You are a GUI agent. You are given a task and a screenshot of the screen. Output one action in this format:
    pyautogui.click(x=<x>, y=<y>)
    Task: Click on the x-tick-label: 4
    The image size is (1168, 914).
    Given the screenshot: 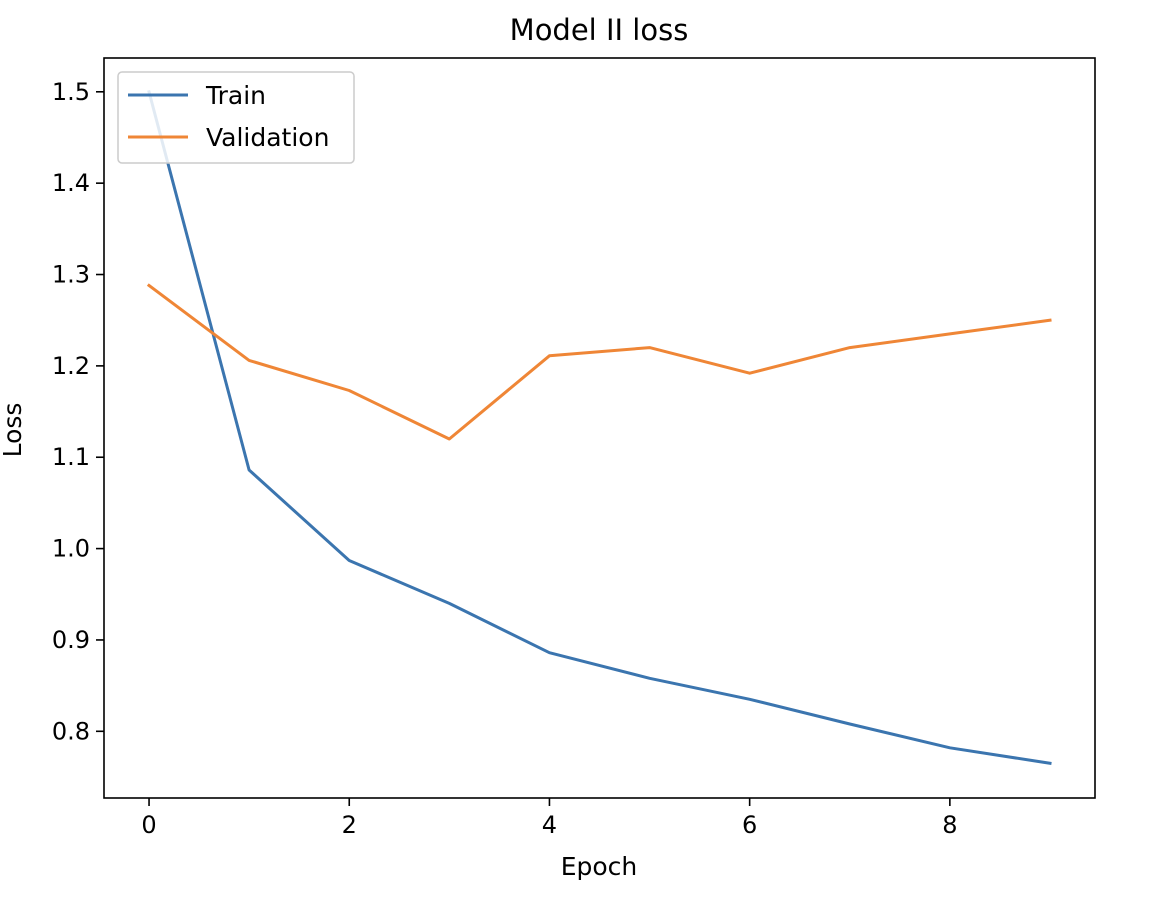 What is the action you would take?
    pyautogui.click(x=549, y=825)
    